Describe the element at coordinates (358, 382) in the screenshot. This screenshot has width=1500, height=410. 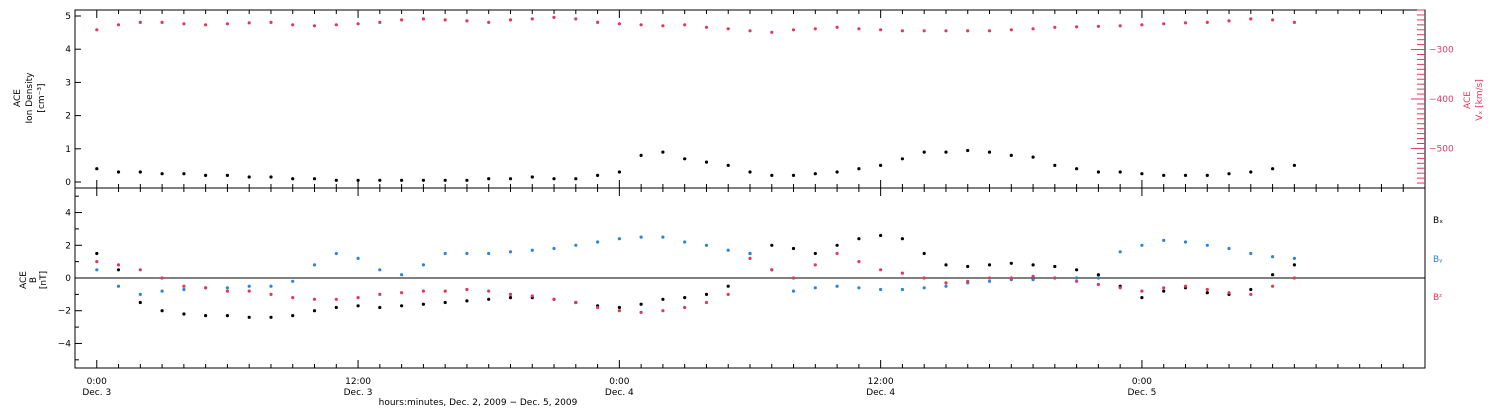
I see `xtick-time-label: 12:00` at that location.